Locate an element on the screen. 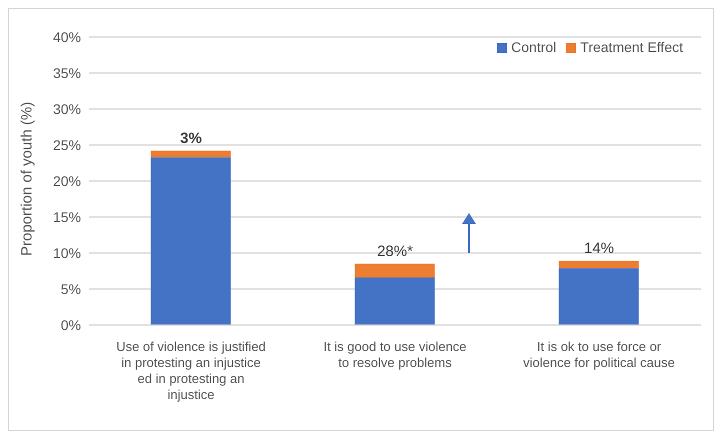 This screenshot has height=437, width=720. x-tick-label: It is good to use violence to resolve problems is located at coordinates (395, 354).